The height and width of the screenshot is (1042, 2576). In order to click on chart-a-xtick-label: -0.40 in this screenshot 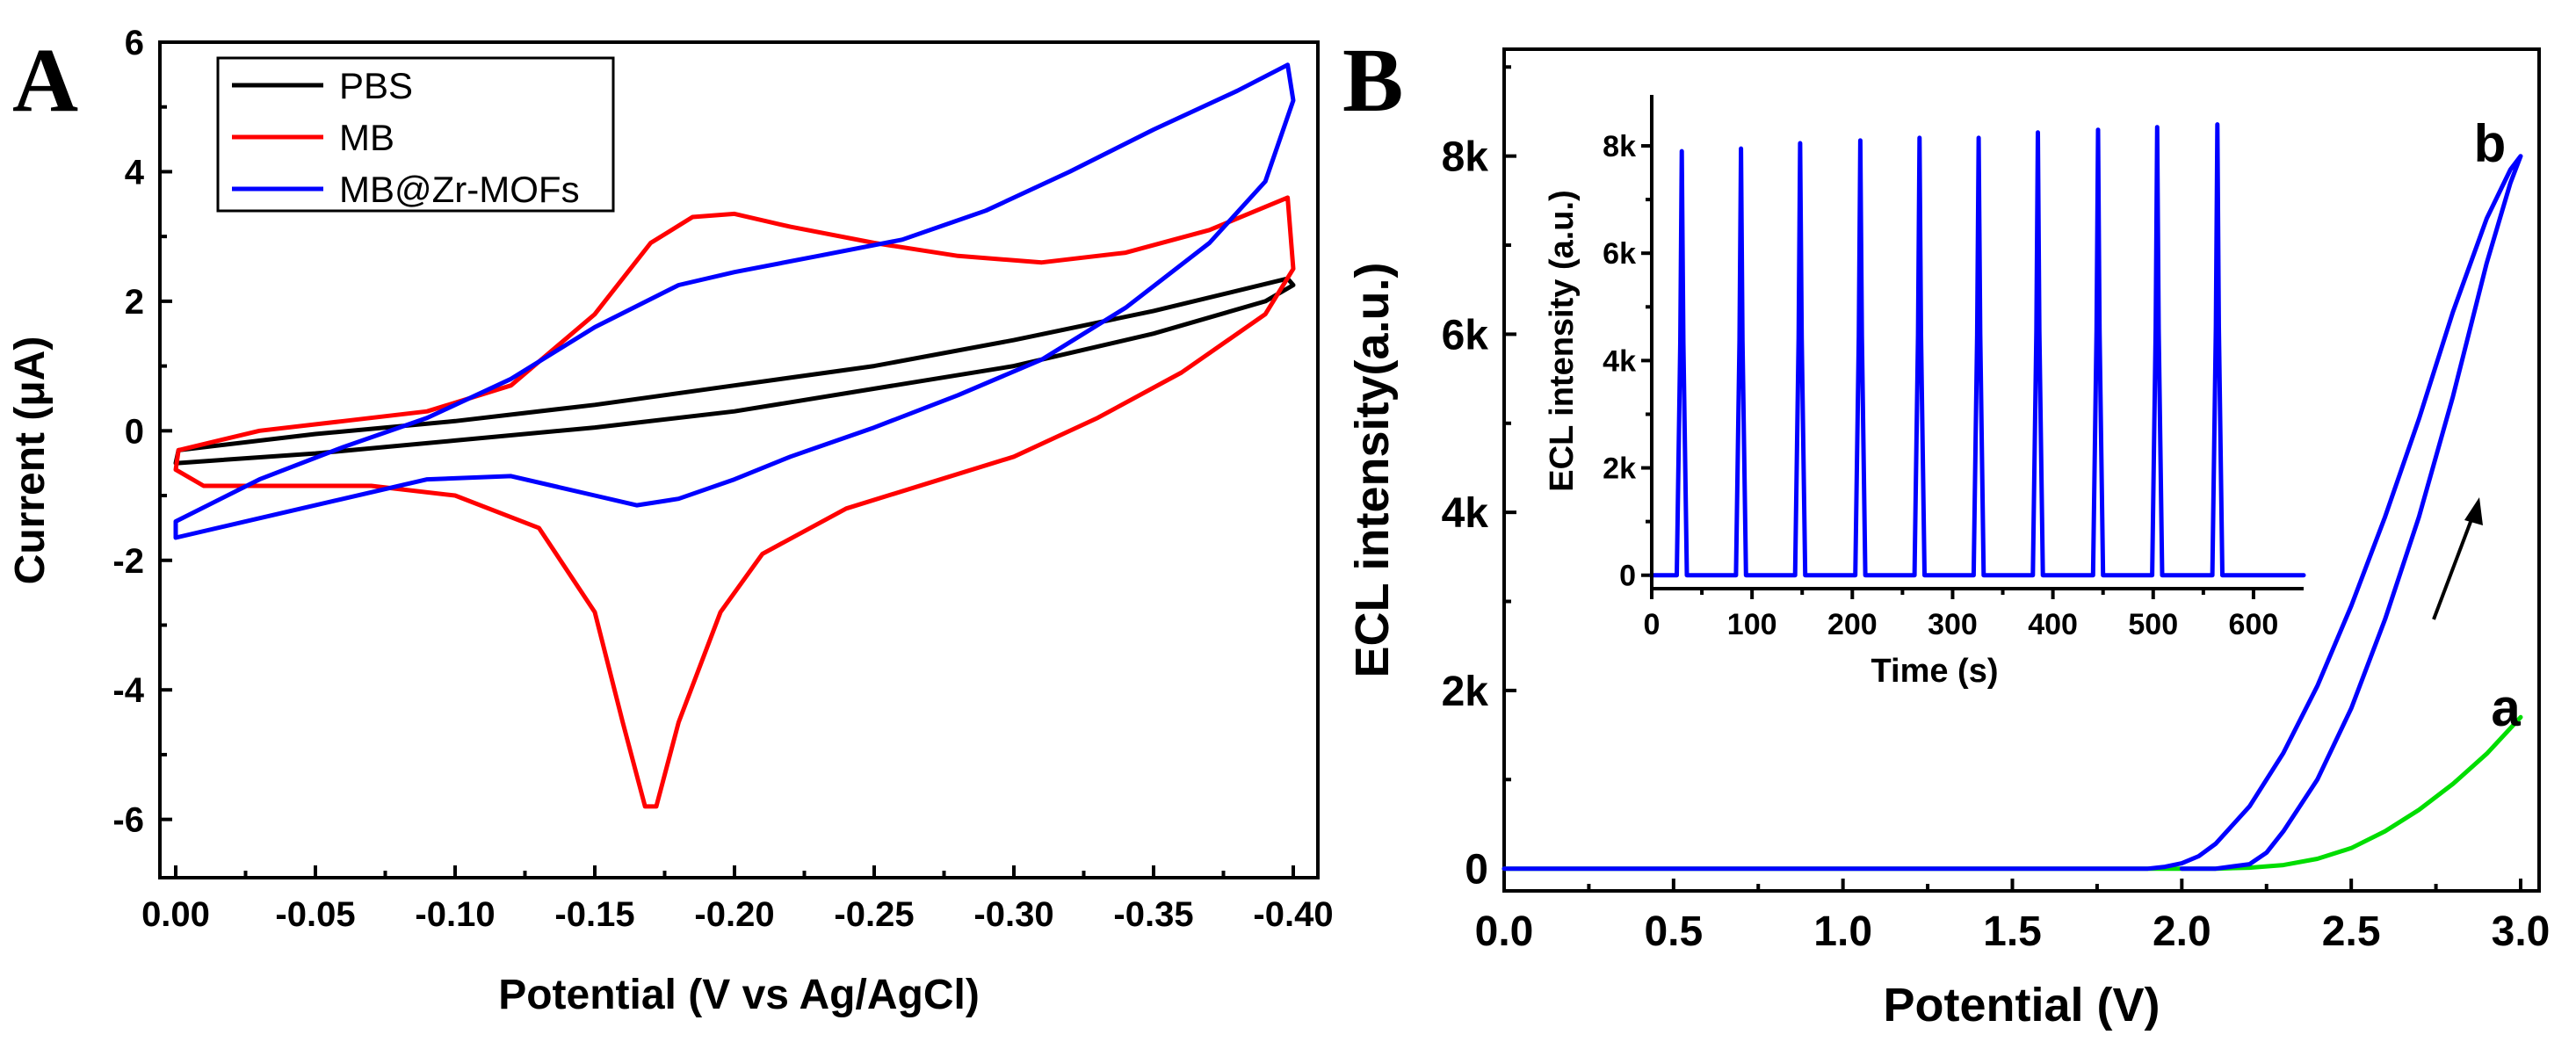, I will do `click(1293, 915)`.